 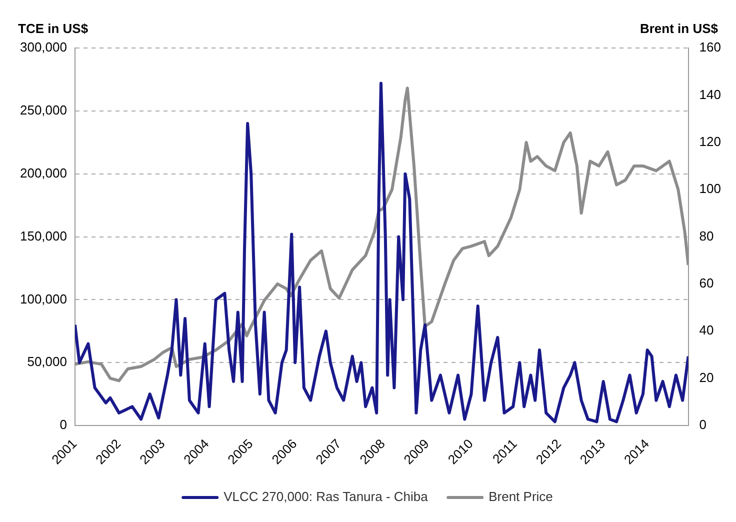 What do you see at coordinates (710, 188) in the screenshot?
I see `y2-tick-label: 100` at bounding box center [710, 188].